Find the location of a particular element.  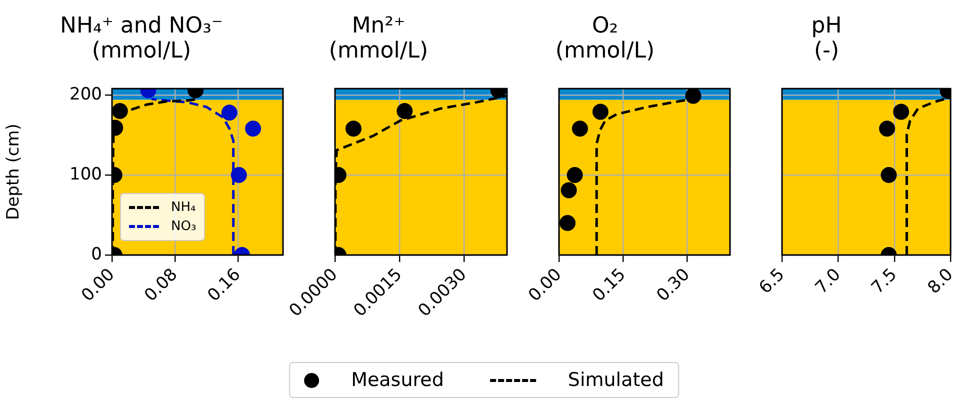

x-tick-label: 8.0 is located at coordinates (941, 281).